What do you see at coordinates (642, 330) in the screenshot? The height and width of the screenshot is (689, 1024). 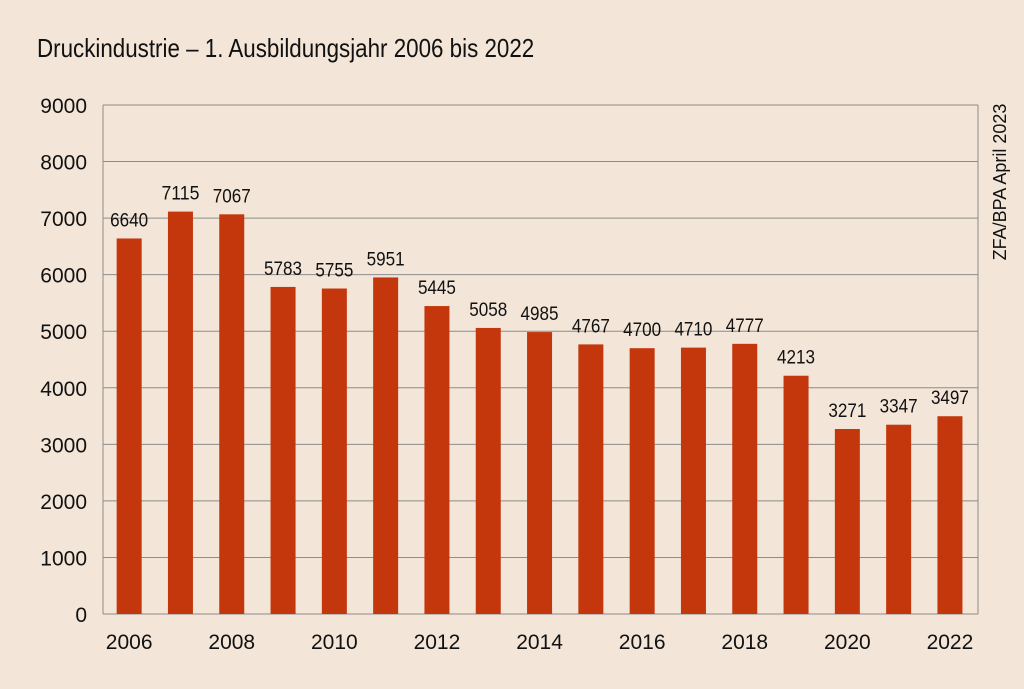 I see `data-label-2016: 4700` at bounding box center [642, 330].